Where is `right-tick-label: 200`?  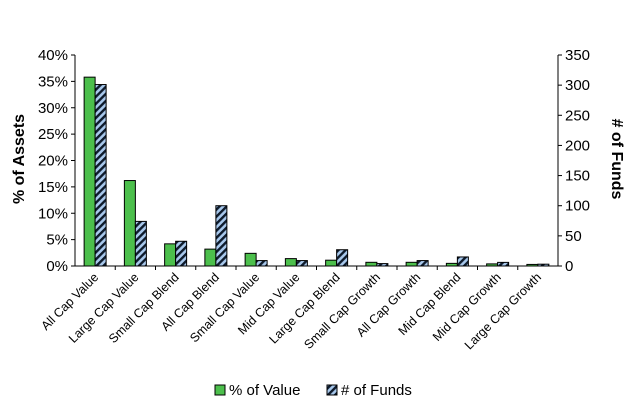 right-tick-label: 200 is located at coordinates (577, 145).